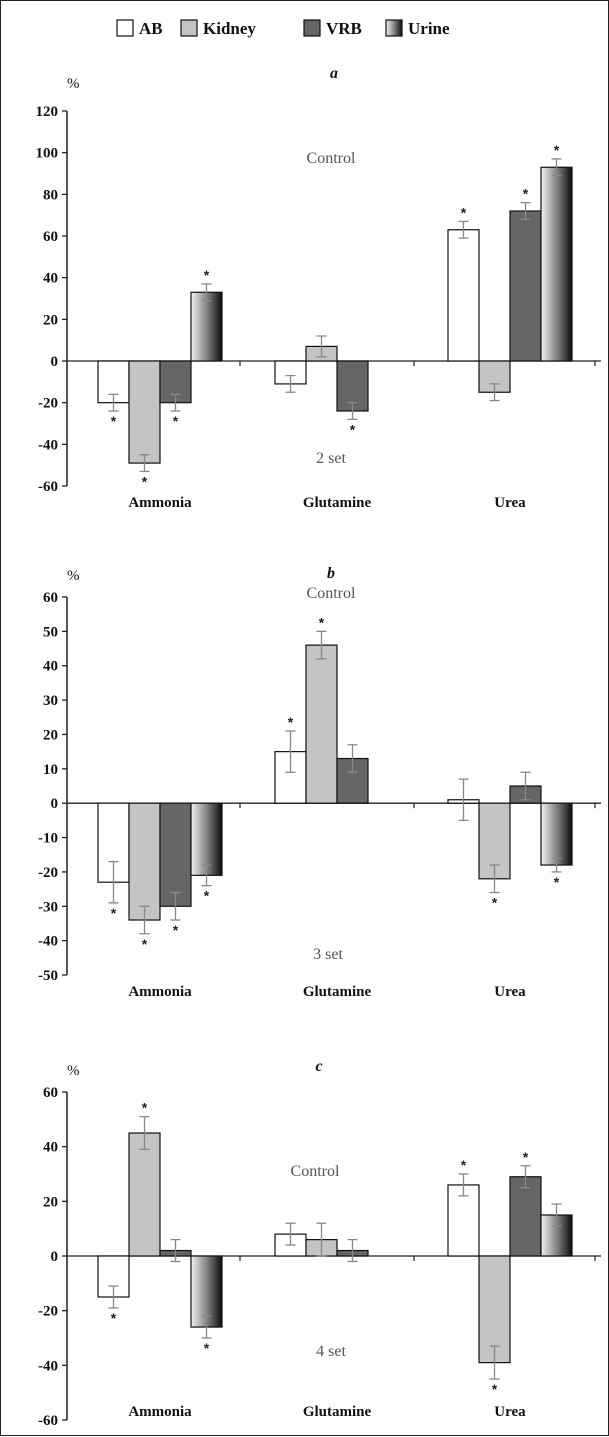 Image resolution: width=609 pixels, height=1437 pixels. I want to click on panel-label: a, so click(334, 73).